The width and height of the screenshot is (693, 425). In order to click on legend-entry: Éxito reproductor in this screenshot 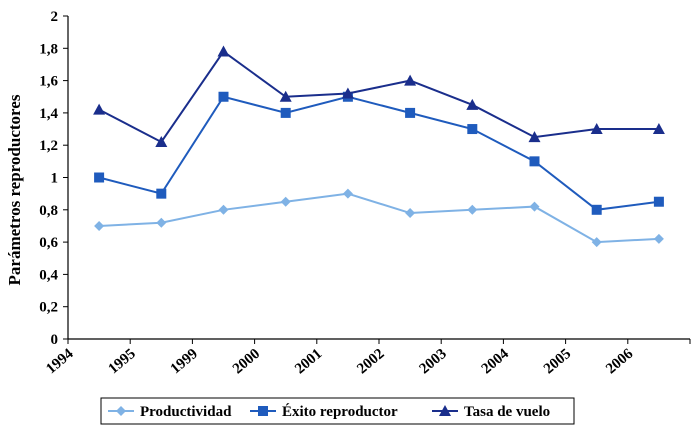, I will do `click(324, 411)`.